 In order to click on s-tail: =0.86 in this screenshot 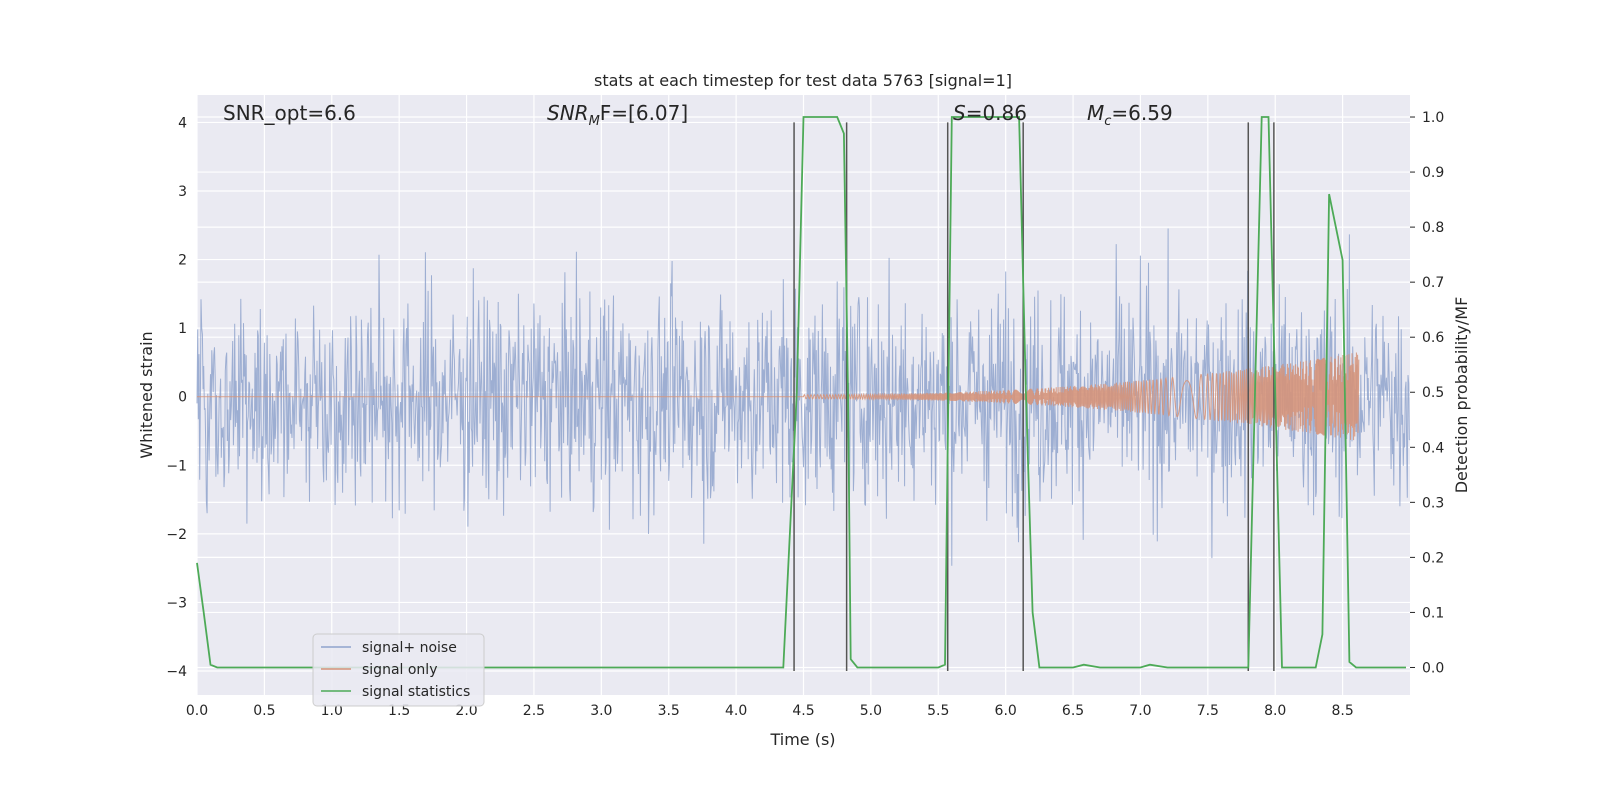, I will do `click(996, 113)`.